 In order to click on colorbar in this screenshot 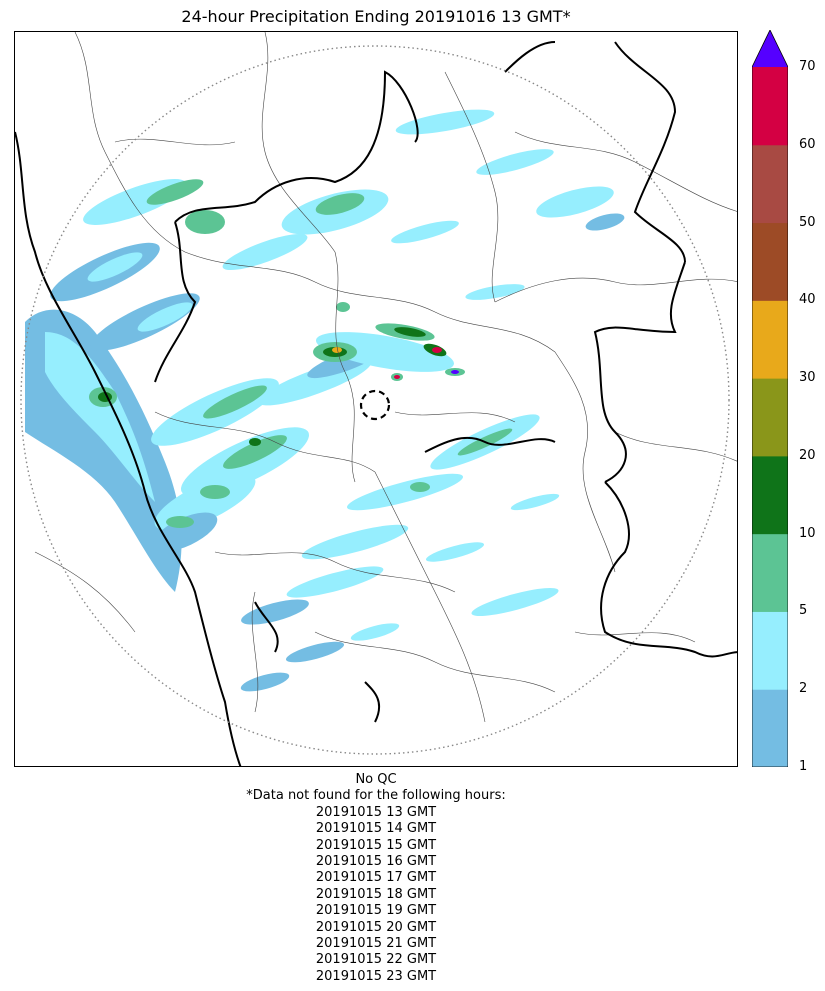, I will do `click(770, 398)`.